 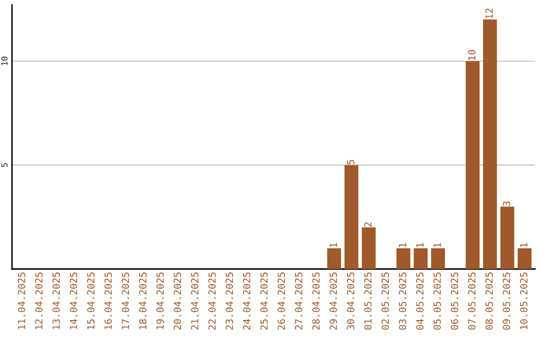 I want to click on x-tick-label: 11.04.2025, so click(x=22, y=301).